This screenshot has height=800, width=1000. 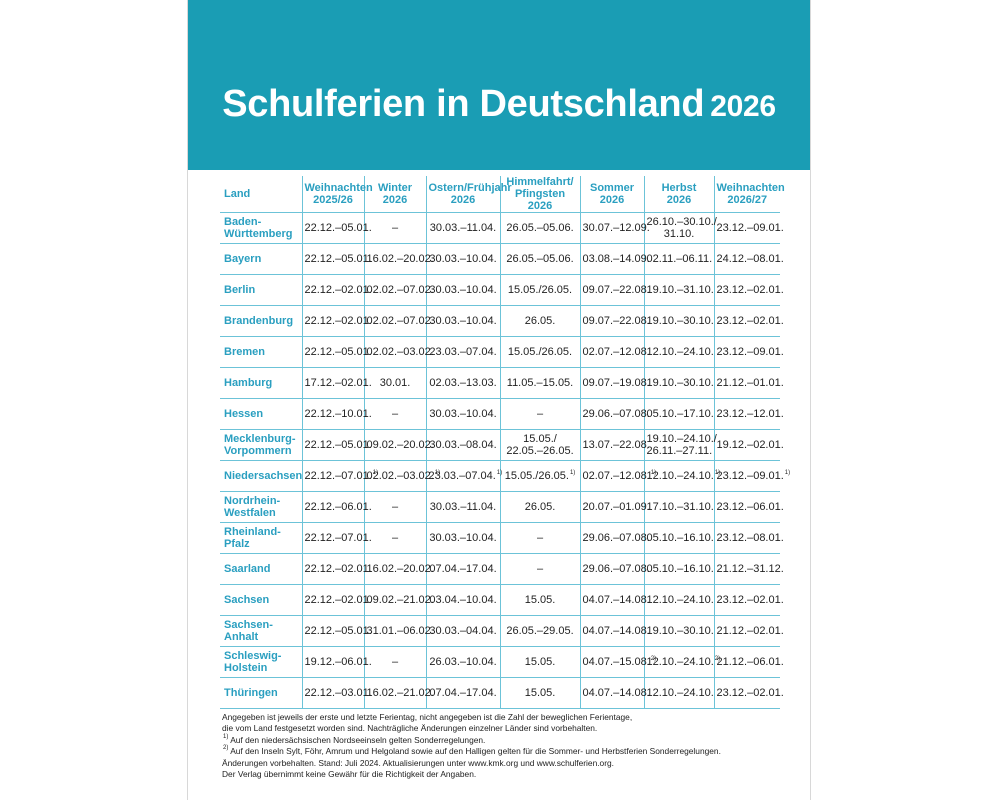 I want to click on date-cell: 07.04.–17.04., so click(x=462, y=569).